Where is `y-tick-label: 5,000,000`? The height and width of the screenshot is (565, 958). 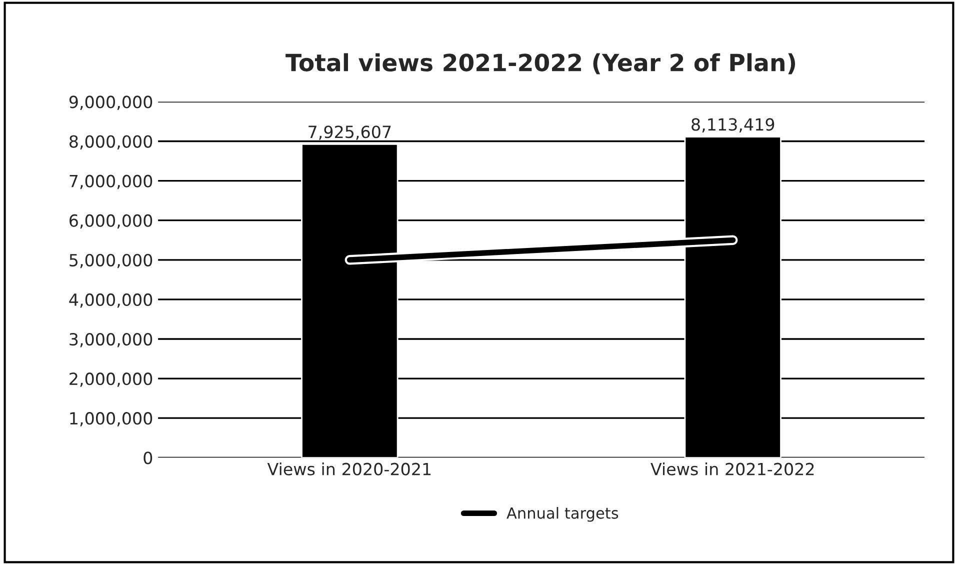 y-tick-label: 5,000,000 is located at coordinates (111, 261).